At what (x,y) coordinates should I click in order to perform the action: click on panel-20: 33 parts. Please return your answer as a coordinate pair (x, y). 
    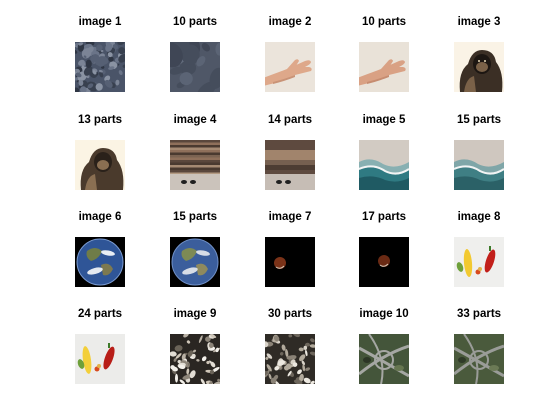
    Looking at the image, I should click on (479, 346).